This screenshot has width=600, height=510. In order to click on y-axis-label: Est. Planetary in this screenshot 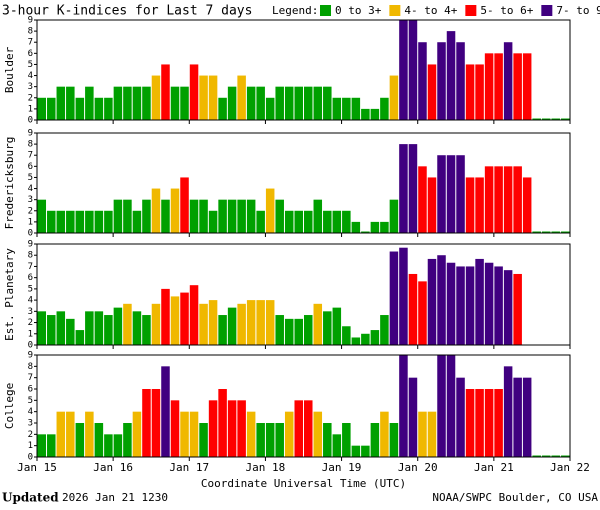, I will do `click(9, 294)`.